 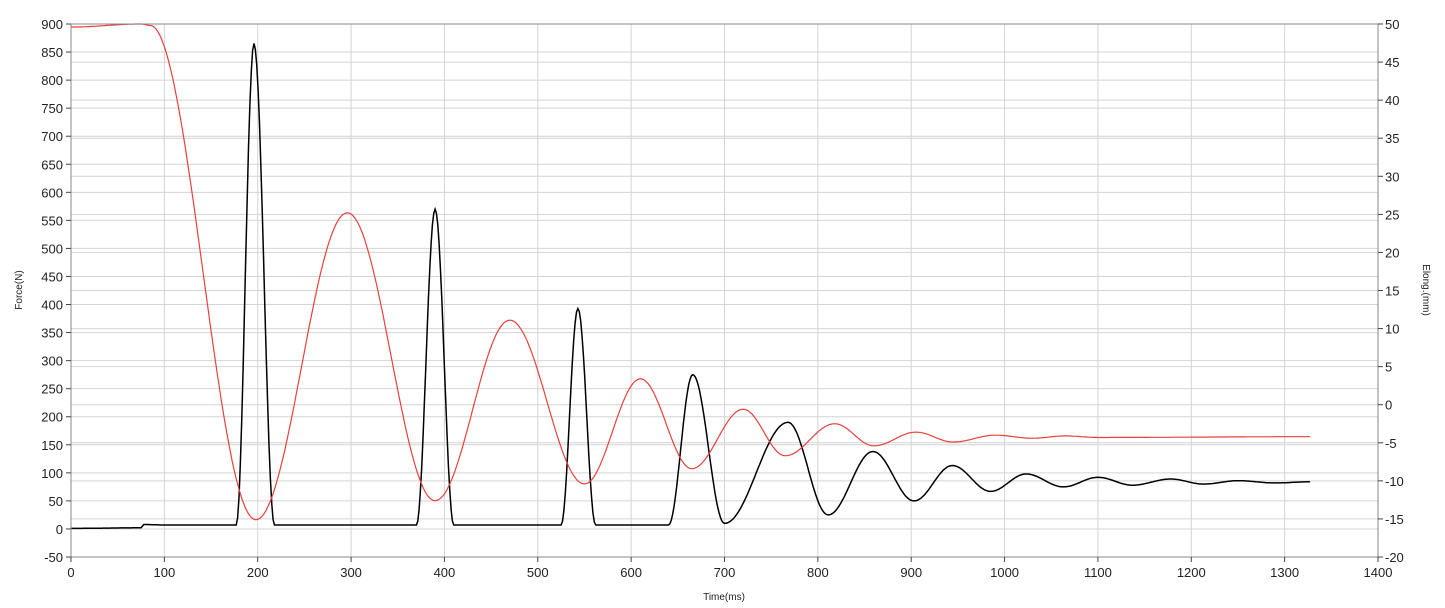 I want to click on y-tick-label: 750, so click(x=52, y=108).